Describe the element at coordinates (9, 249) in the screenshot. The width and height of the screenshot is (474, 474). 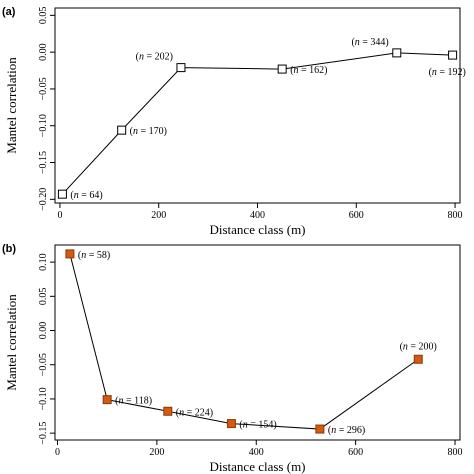
I see `panel-b-label: (b)` at that location.